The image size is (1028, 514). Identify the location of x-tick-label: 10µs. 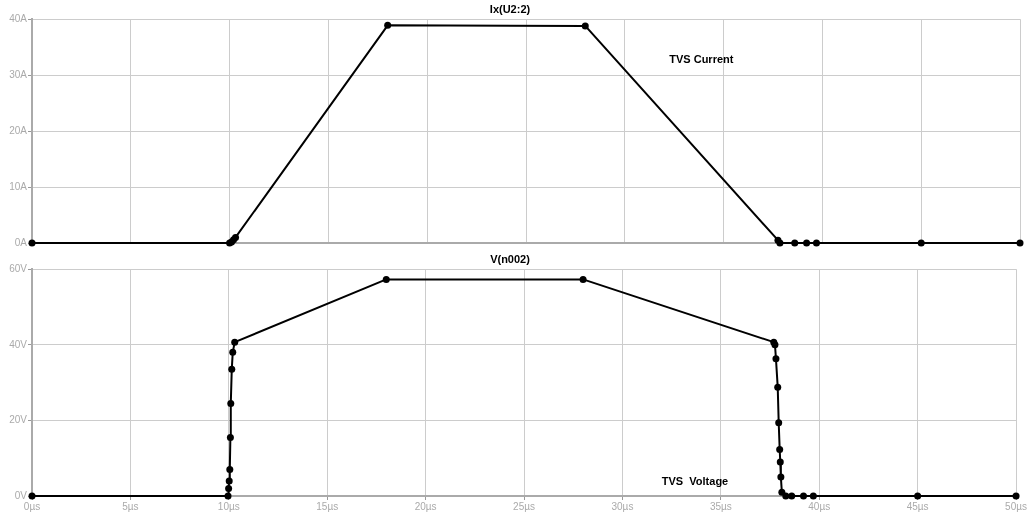
(228, 506).